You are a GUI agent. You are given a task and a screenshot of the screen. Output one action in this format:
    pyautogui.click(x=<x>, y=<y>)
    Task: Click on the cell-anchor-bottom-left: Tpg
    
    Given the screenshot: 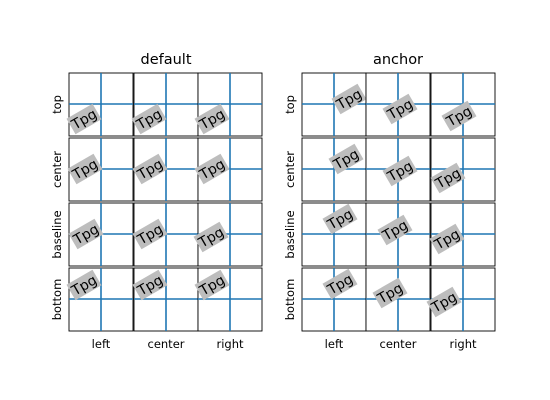 What is the action you would take?
    pyautogui.click(x=334, y=299)
    